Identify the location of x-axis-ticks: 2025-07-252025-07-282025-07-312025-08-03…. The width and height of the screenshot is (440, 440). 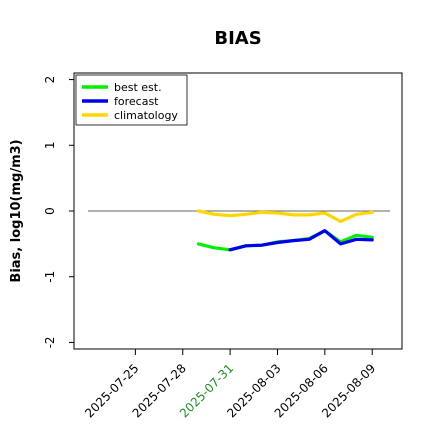
(230, 384).